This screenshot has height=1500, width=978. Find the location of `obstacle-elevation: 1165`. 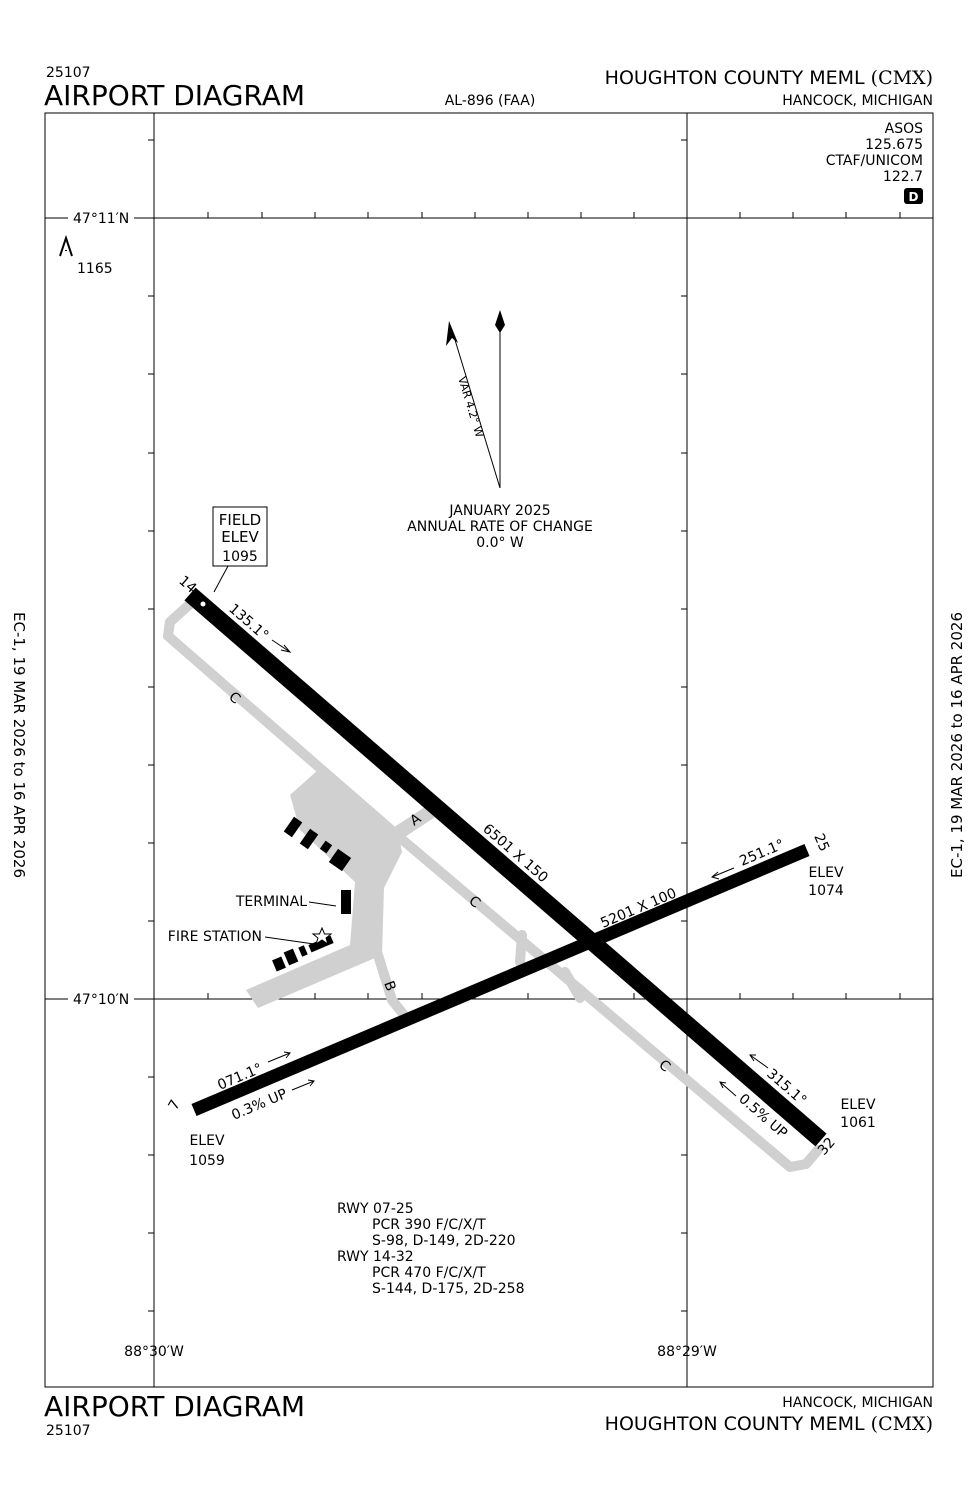

obstacle-elevation: 1165 is located at coordinates (95, 269).